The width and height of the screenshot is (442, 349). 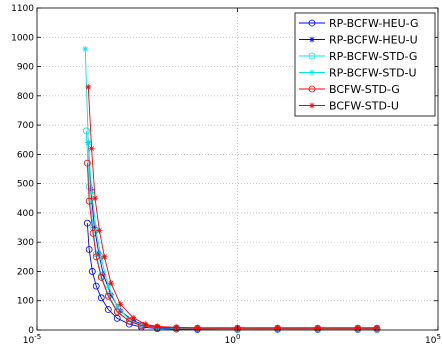 What do you see at coordinates (25, 243) in the screenshot?
I see `y-tick-label: 300` at bounding box center [25, 243].